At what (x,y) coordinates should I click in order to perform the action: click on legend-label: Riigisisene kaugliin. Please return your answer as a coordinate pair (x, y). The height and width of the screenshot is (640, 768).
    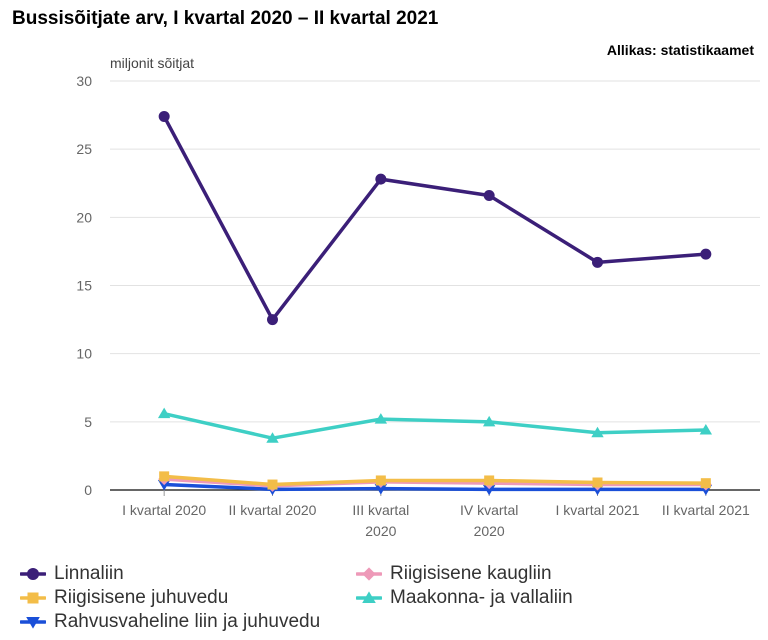
    Looking at the image, I should click on (471, 573).